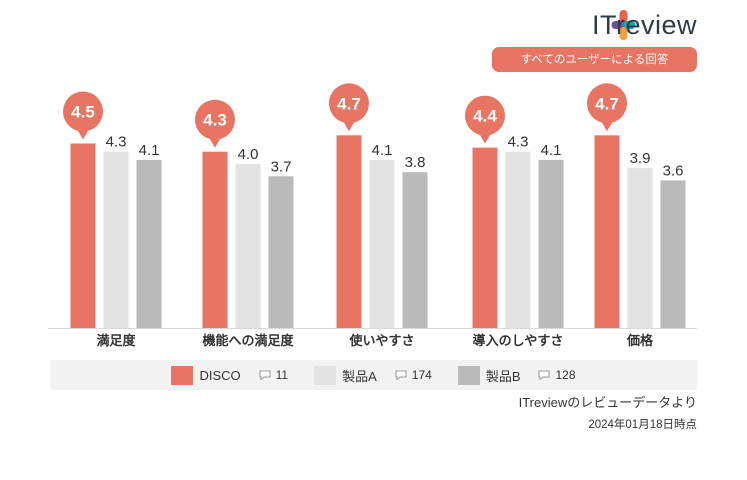  Describe the element at coordinates (518, 239) in the screenshot. I see `bar-製品a-3` at that location.